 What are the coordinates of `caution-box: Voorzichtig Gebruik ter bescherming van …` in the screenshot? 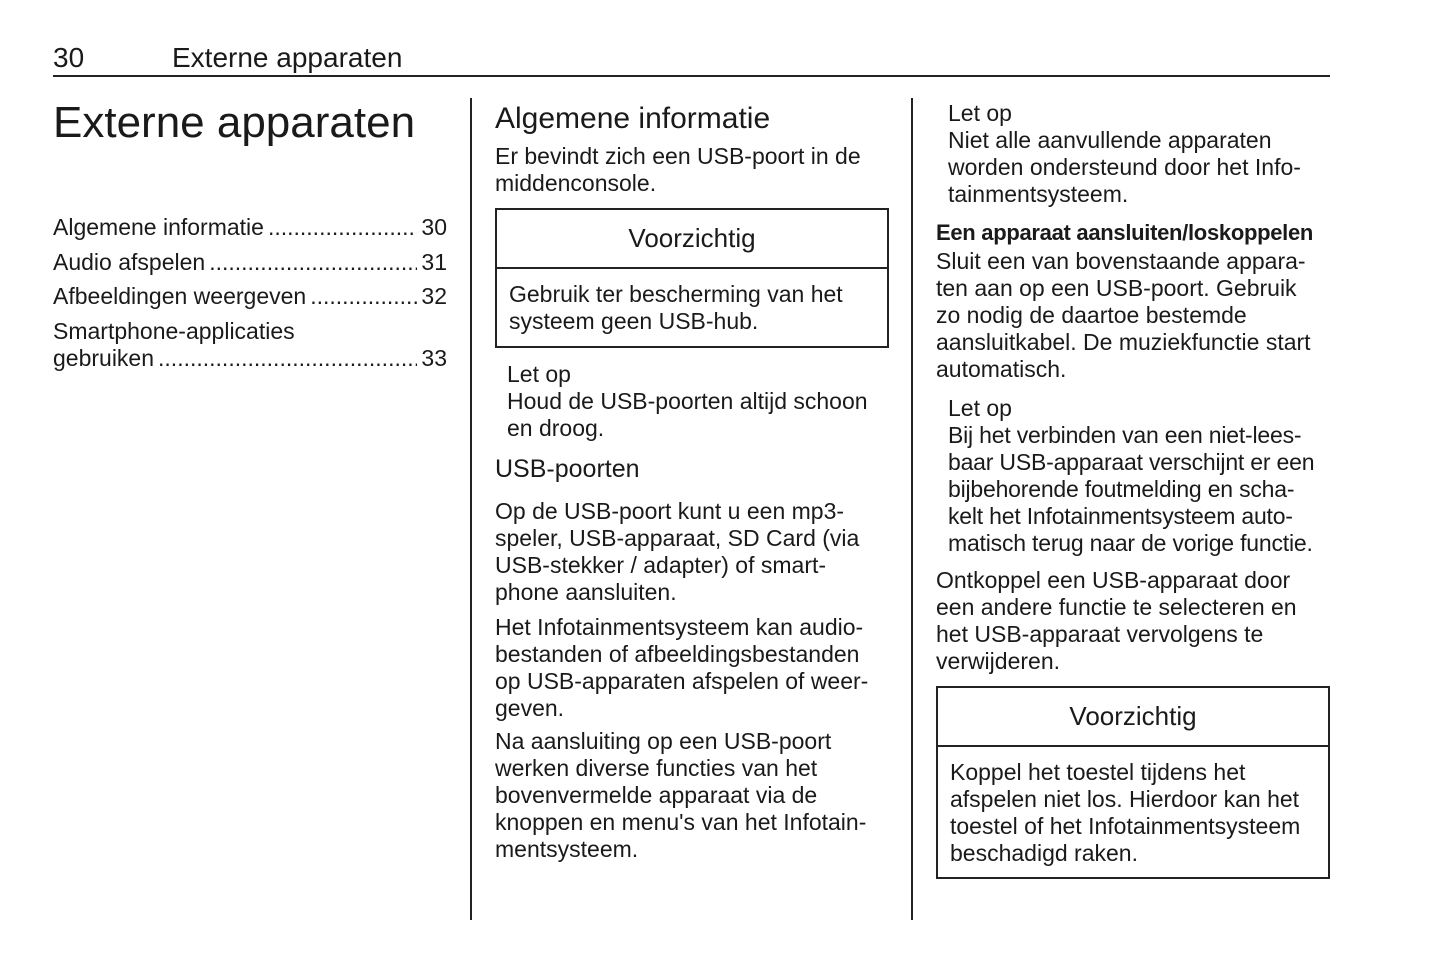 It's located at (692, 278).